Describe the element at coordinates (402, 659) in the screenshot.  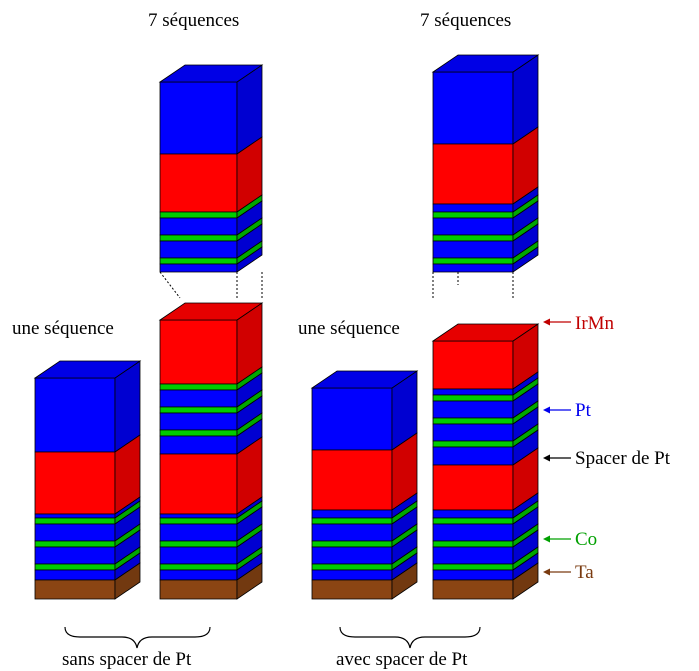
I see `label-bottom-right: avec spacer de Pt` at that location.